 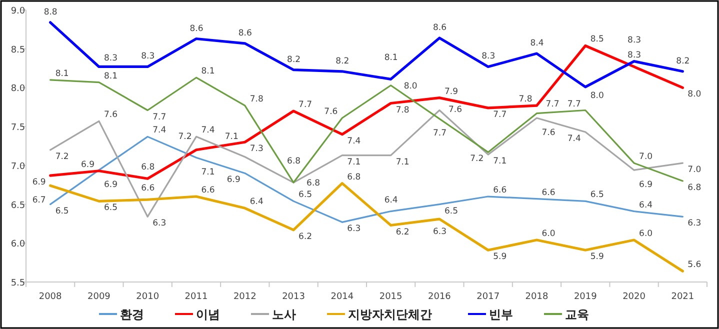 What do you see at coordinates (342, 297) in the screenshot?
I see `x-tick-label: 2014` at bounding box center [342, 297].